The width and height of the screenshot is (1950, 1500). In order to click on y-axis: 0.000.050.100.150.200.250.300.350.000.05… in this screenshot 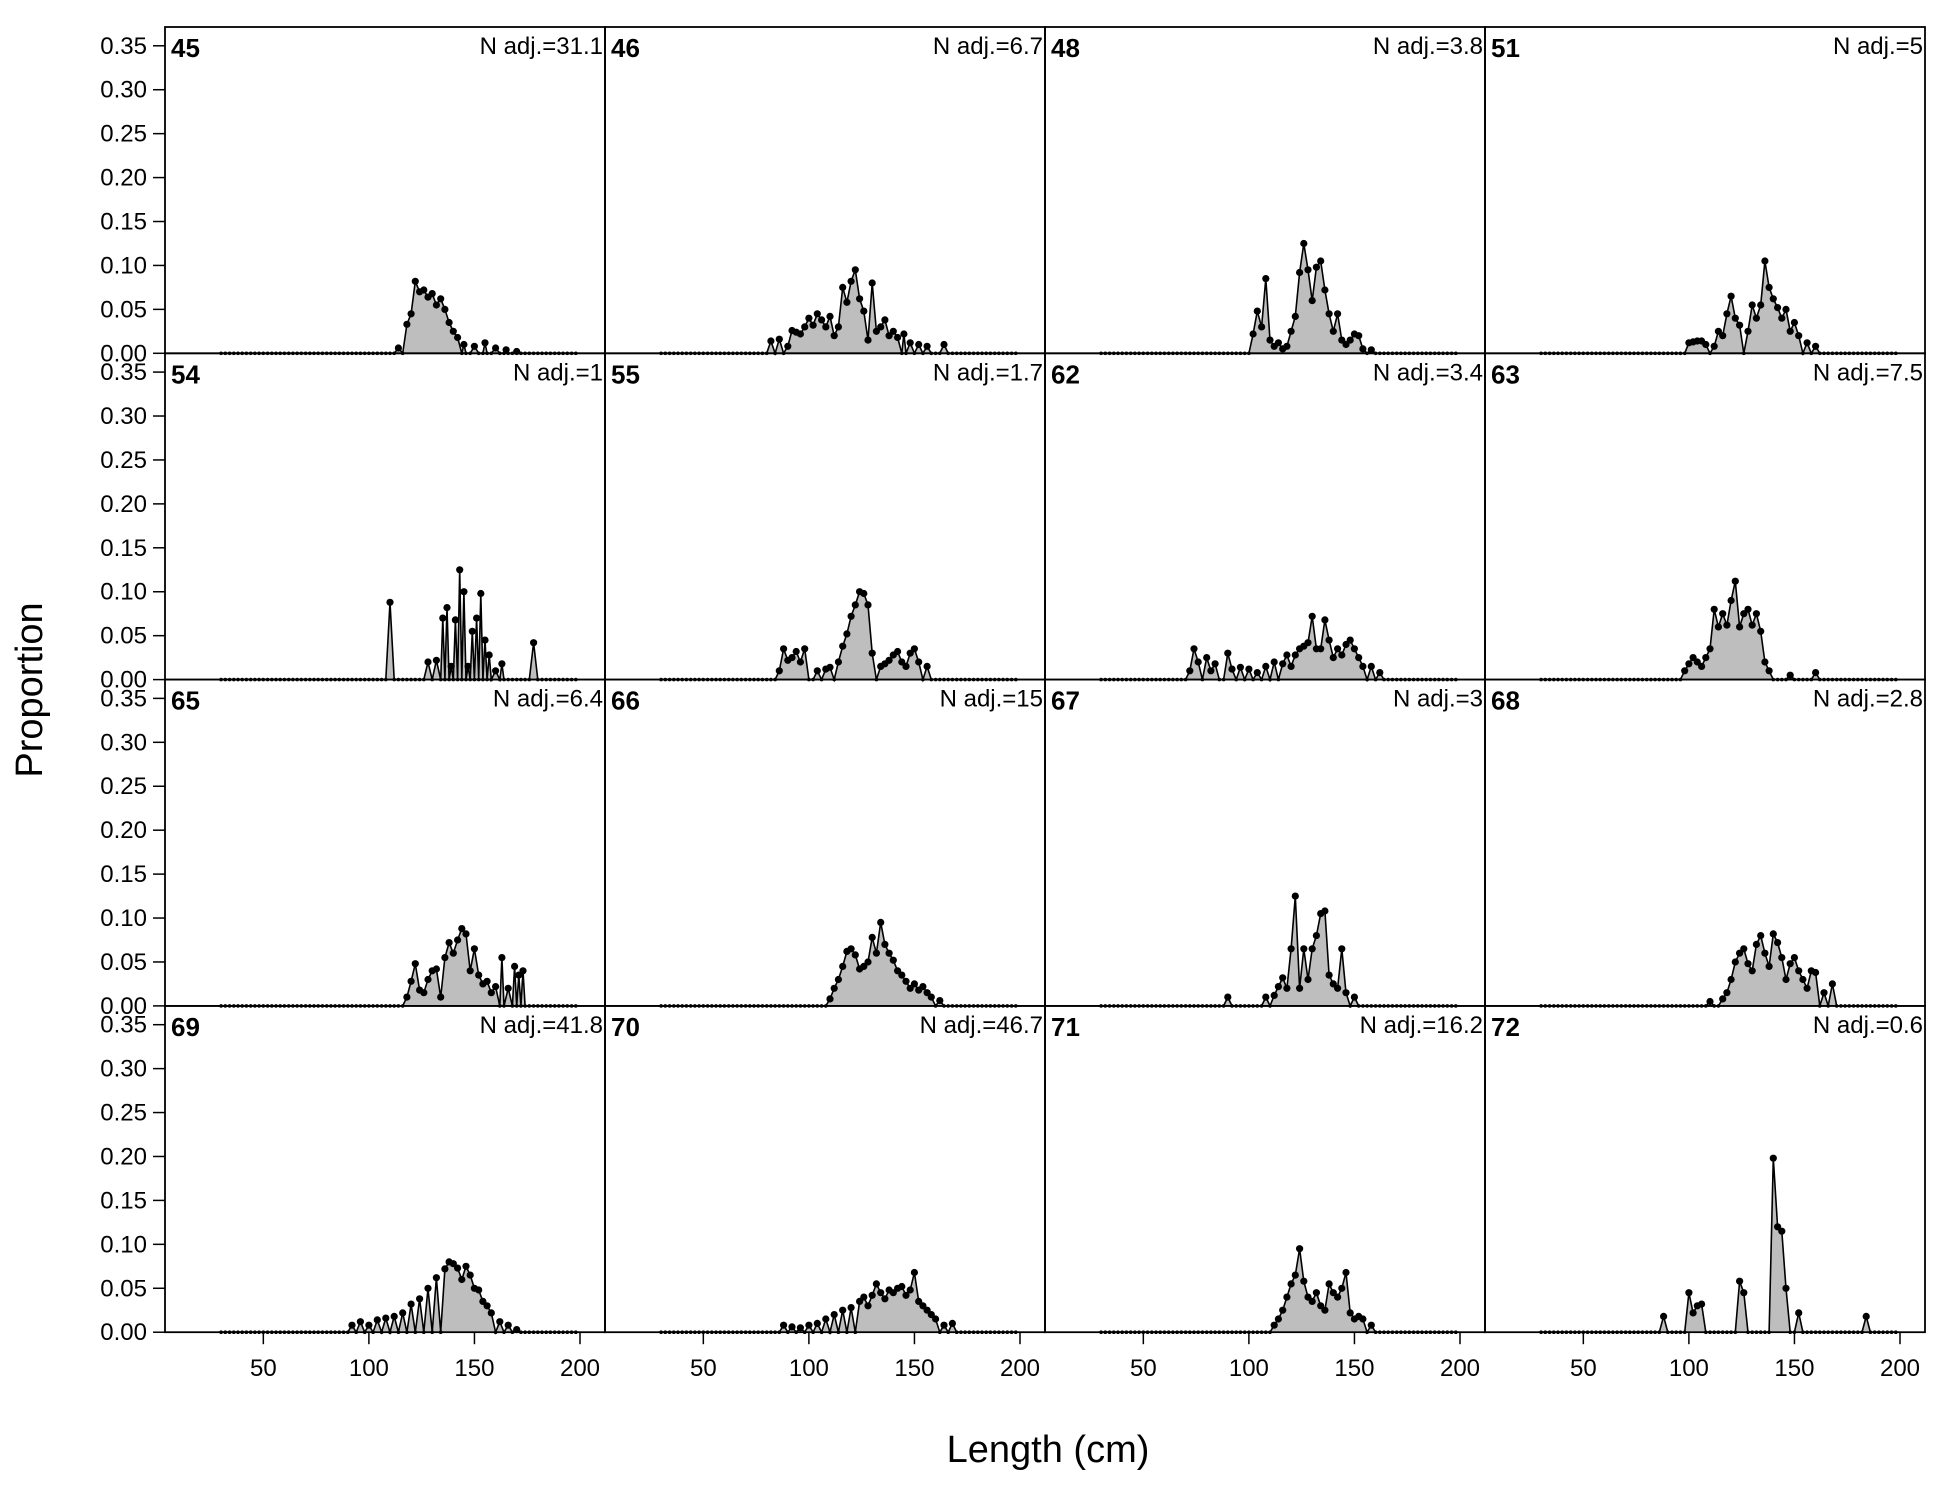, I will do `click(132, 689)`.